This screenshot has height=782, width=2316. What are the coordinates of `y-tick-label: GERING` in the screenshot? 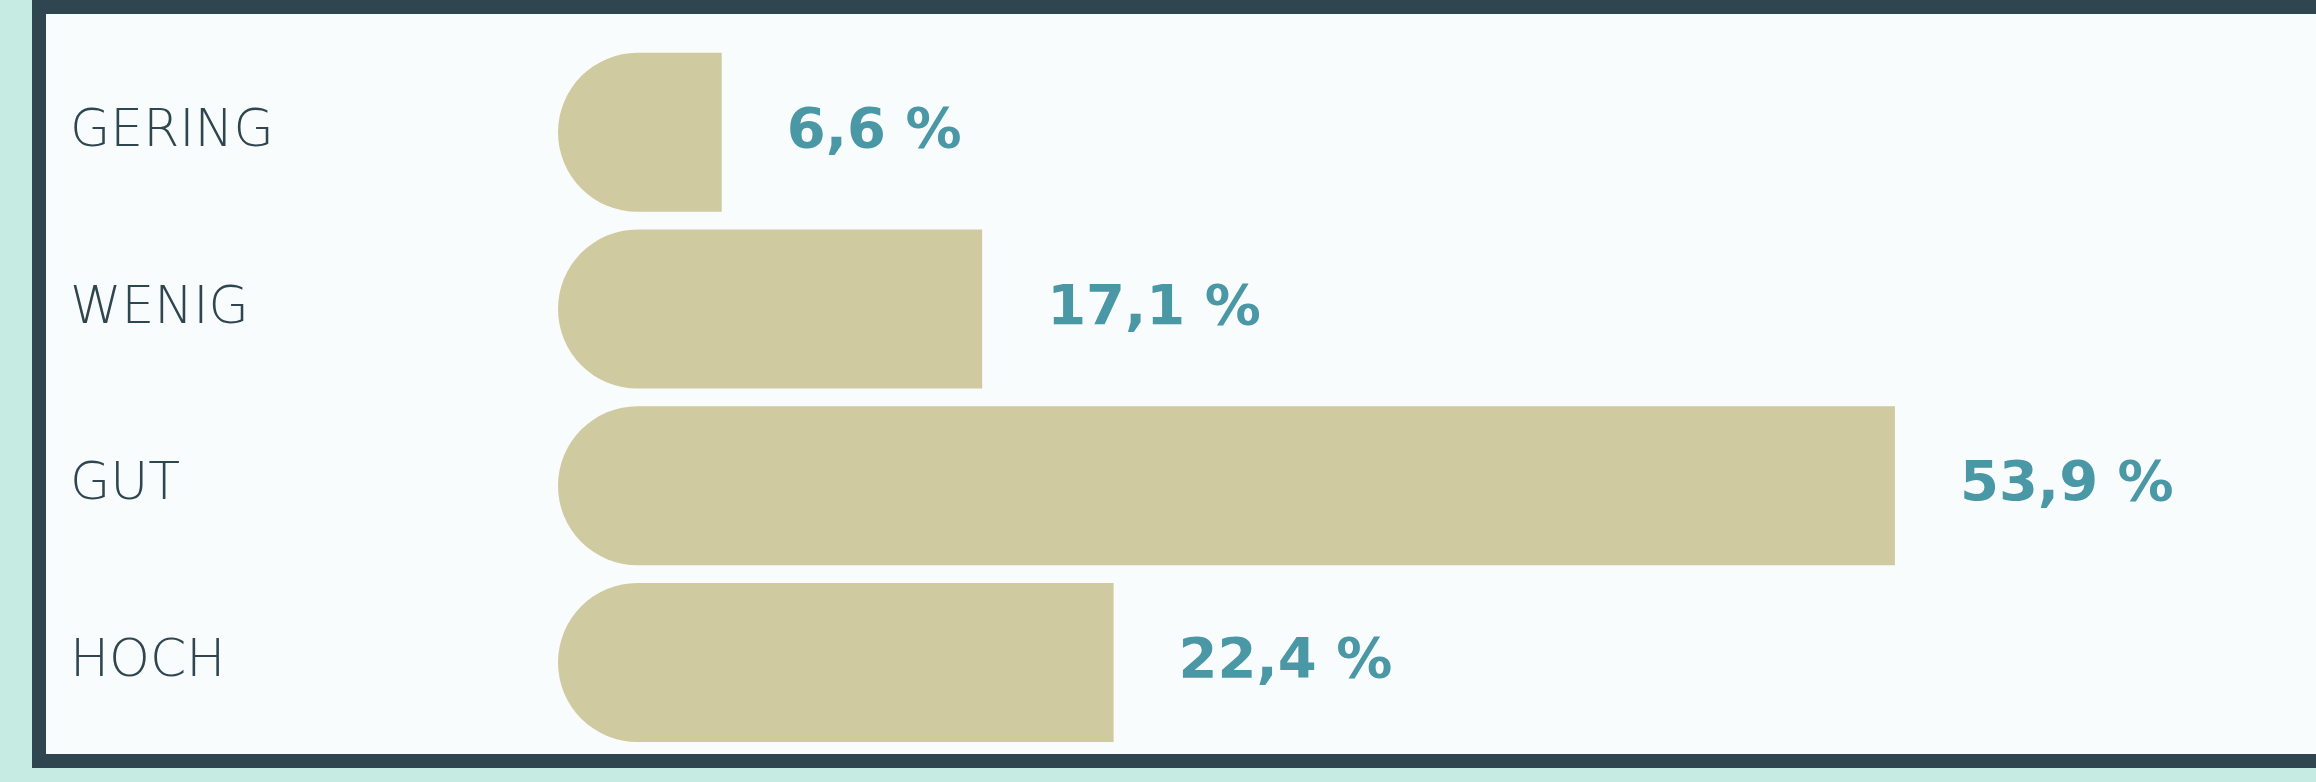 It's located at (172, 127).